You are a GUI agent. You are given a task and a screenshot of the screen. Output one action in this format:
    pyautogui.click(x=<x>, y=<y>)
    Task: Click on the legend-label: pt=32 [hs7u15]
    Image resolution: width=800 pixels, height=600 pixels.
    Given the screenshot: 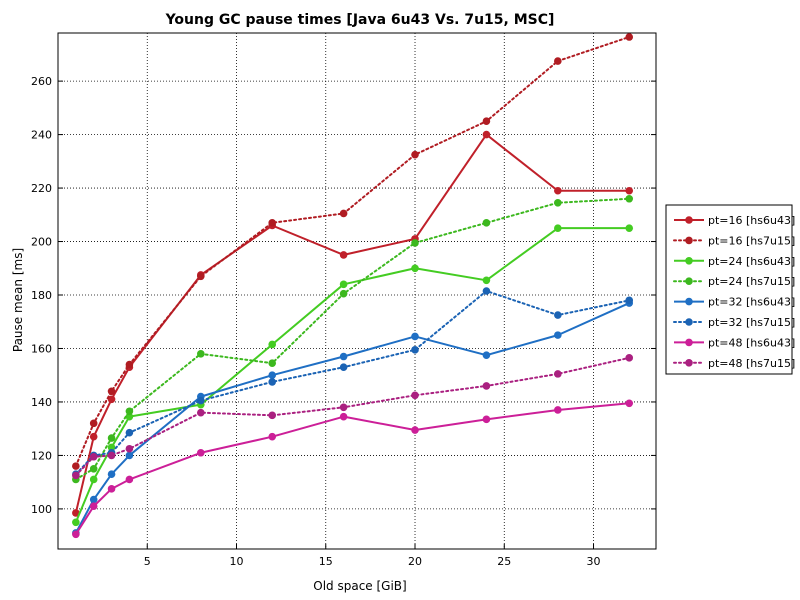 What is the action you would take?
    pyautogui.click(x=751, y=322)
    